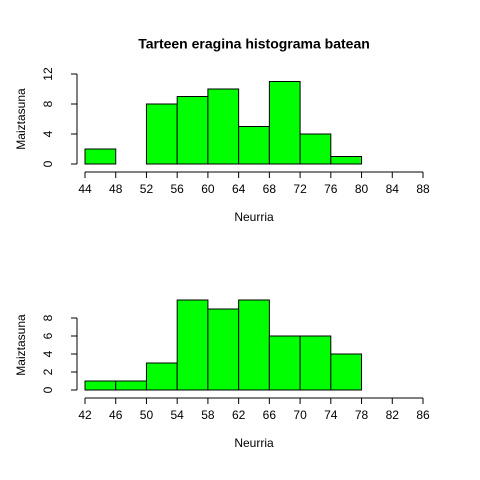 The height and width of the screenshot is (480, 480). Describe the element at coordinates (208, 415) in the screenshot. I see `x-tick-label: 58` at that location.